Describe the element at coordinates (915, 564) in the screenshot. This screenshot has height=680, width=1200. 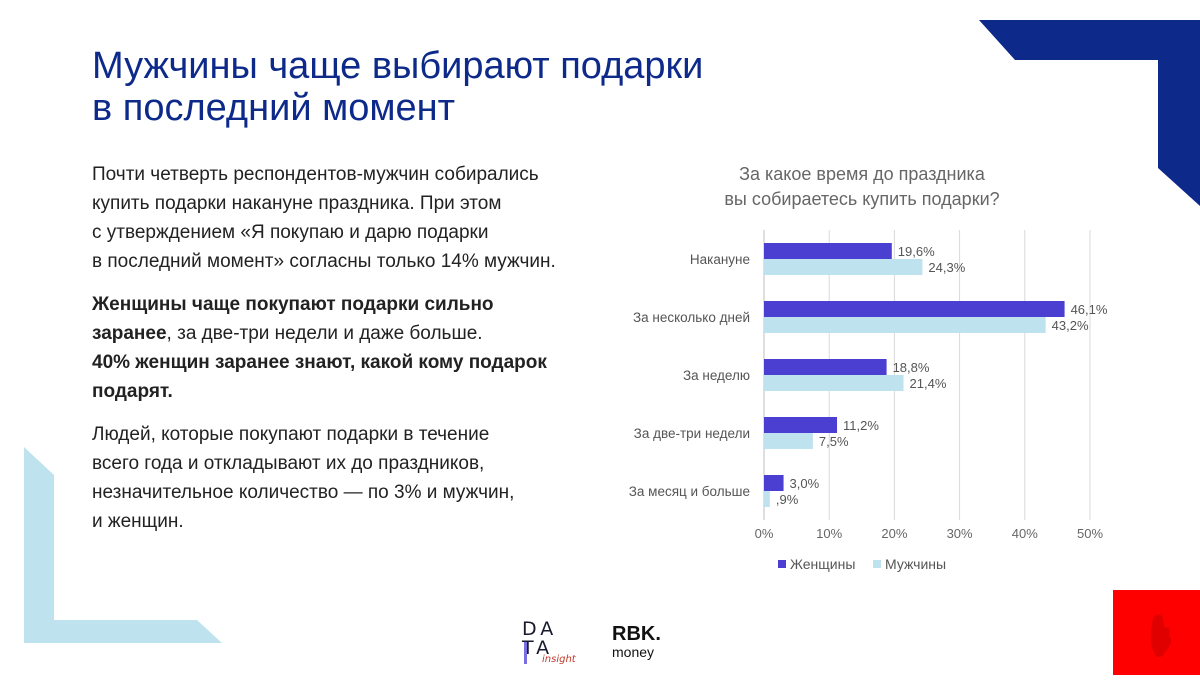
I see `legend-label: Мужчины` at that location.